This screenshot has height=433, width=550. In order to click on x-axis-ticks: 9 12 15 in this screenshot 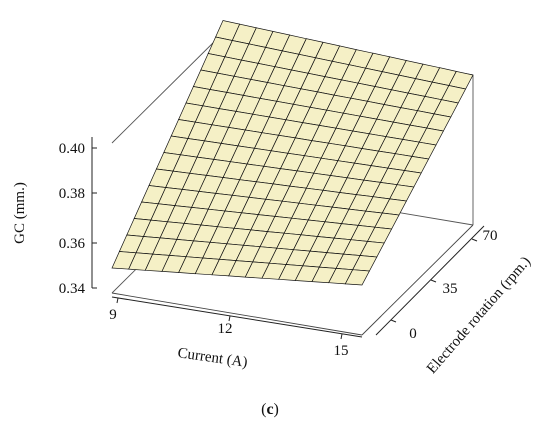, I will do `click(236, 327)`.